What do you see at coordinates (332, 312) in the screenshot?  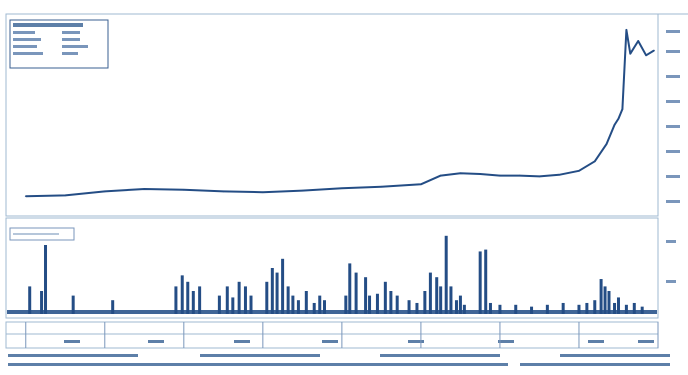 I see `volume-baseline` at bounding box center [332, 312].